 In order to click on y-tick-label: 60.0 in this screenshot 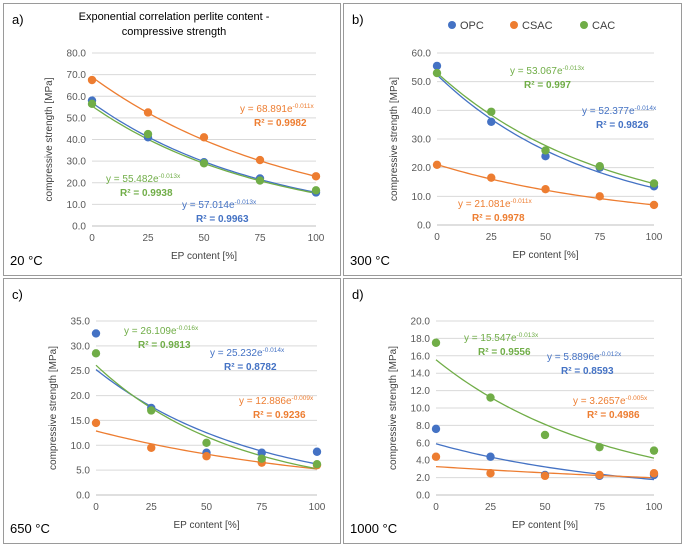, I will do `click(77, 97)`.